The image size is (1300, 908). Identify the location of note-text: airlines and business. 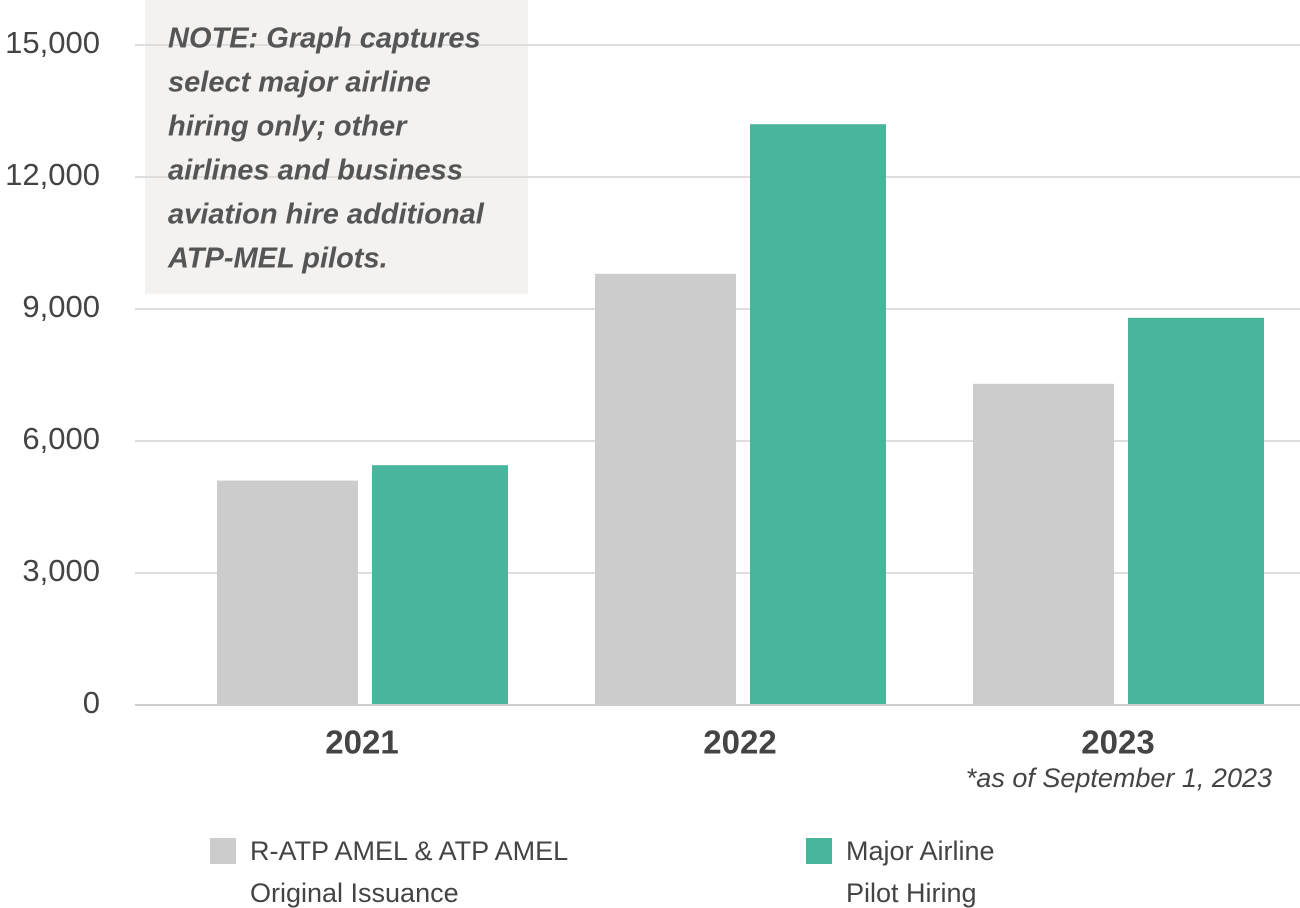
(315, 171).